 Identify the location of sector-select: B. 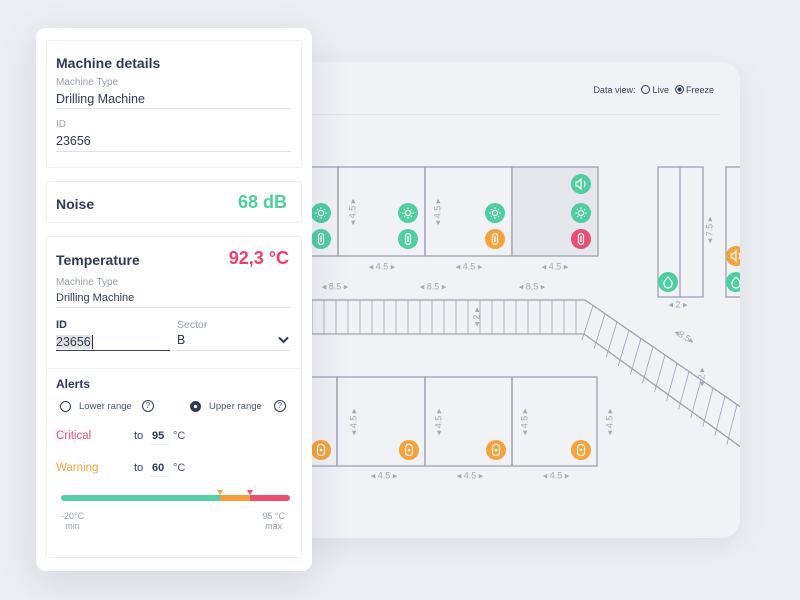
(234, 342).